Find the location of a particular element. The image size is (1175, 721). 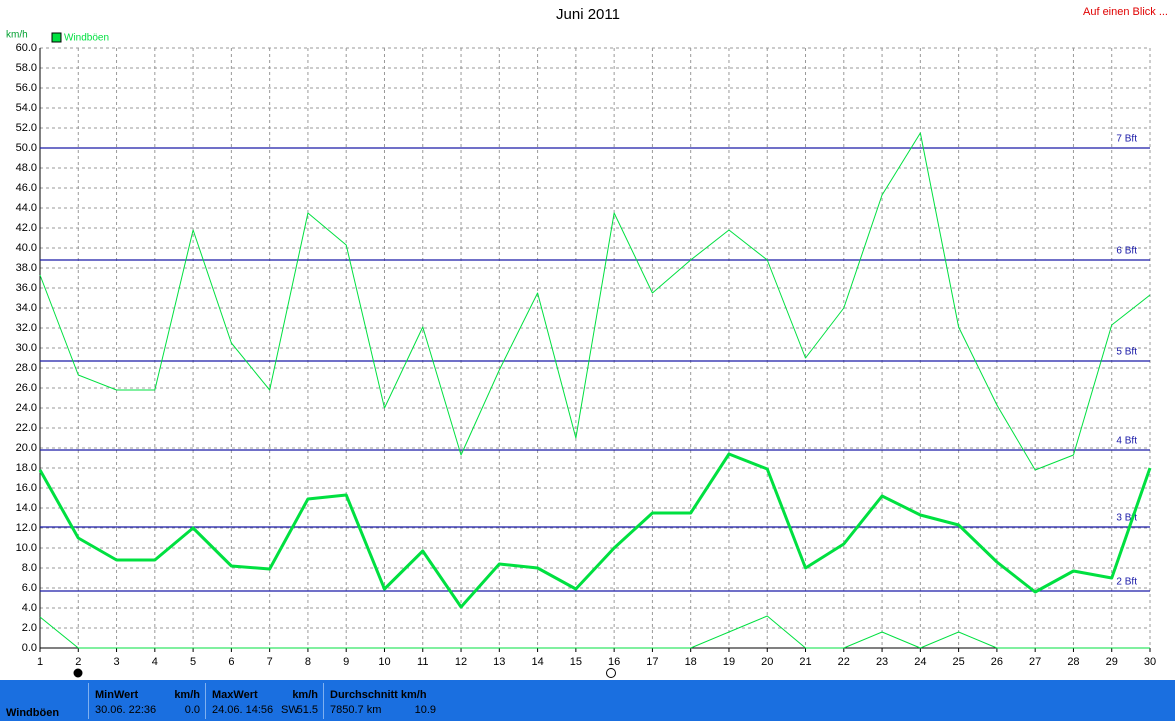

y-tick-label: 28.0 is located at coordinates (26, 368).